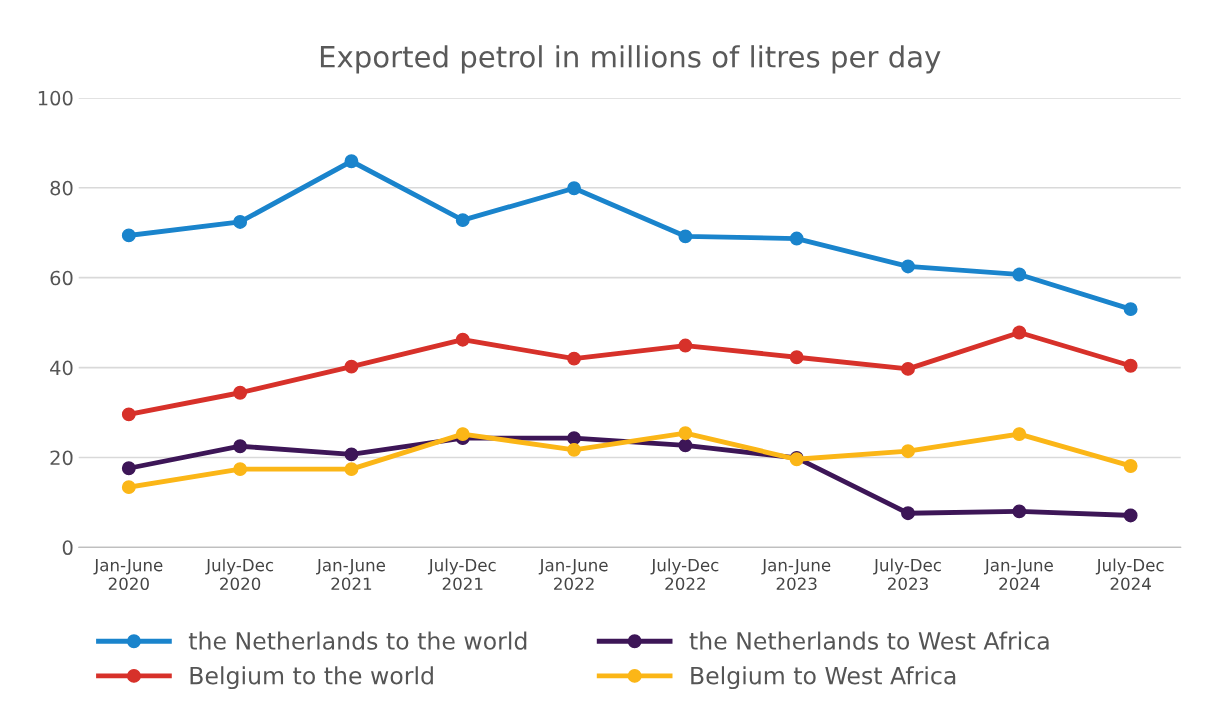 The height and width of the screenshot is (725, 1211). What do you see at coordinates (796, 575) in the screenshot?
I see `x-tick-label: Jan-June 2023` at bounding box center [796, 575].